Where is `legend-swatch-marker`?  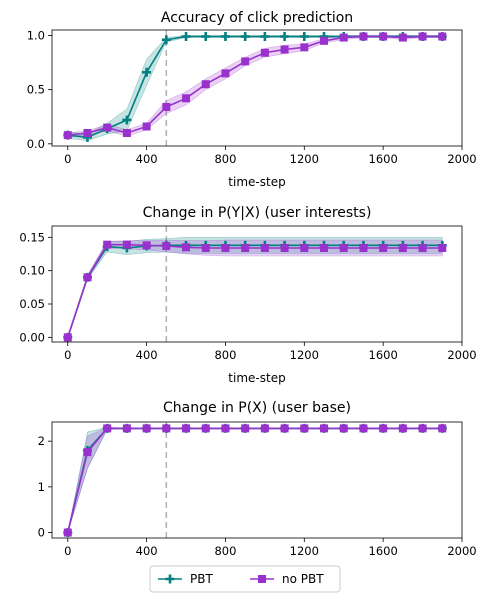 legend-swatch-marker is located at coordinates (170, 579).